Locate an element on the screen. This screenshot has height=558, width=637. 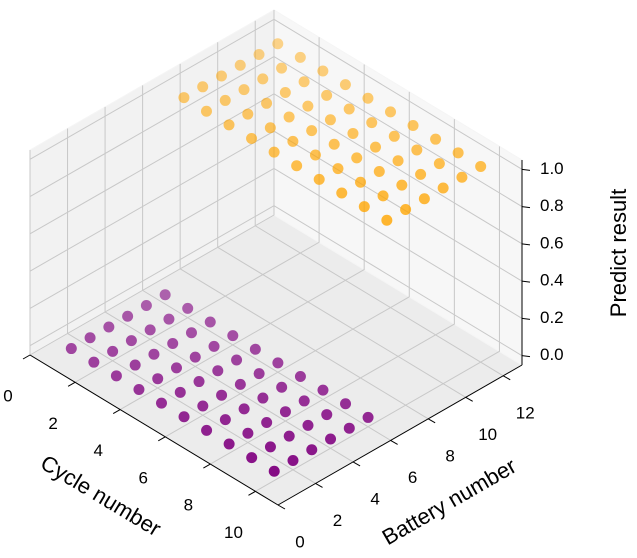
y-tick-label: 6 is located at coordinates (412, 477).